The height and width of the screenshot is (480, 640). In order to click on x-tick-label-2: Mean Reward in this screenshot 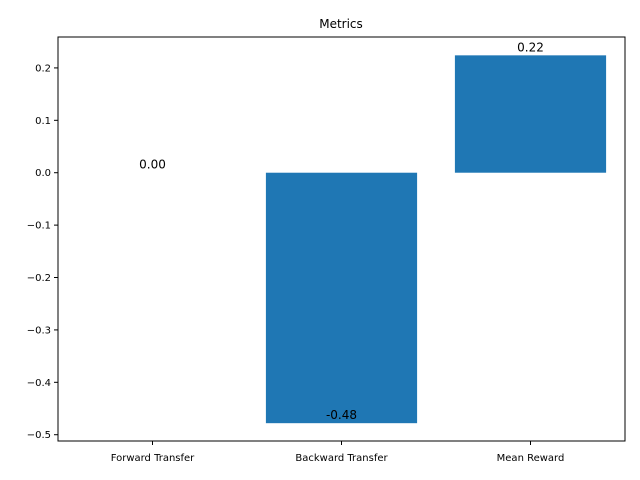, I will do `click(531, 458)`.